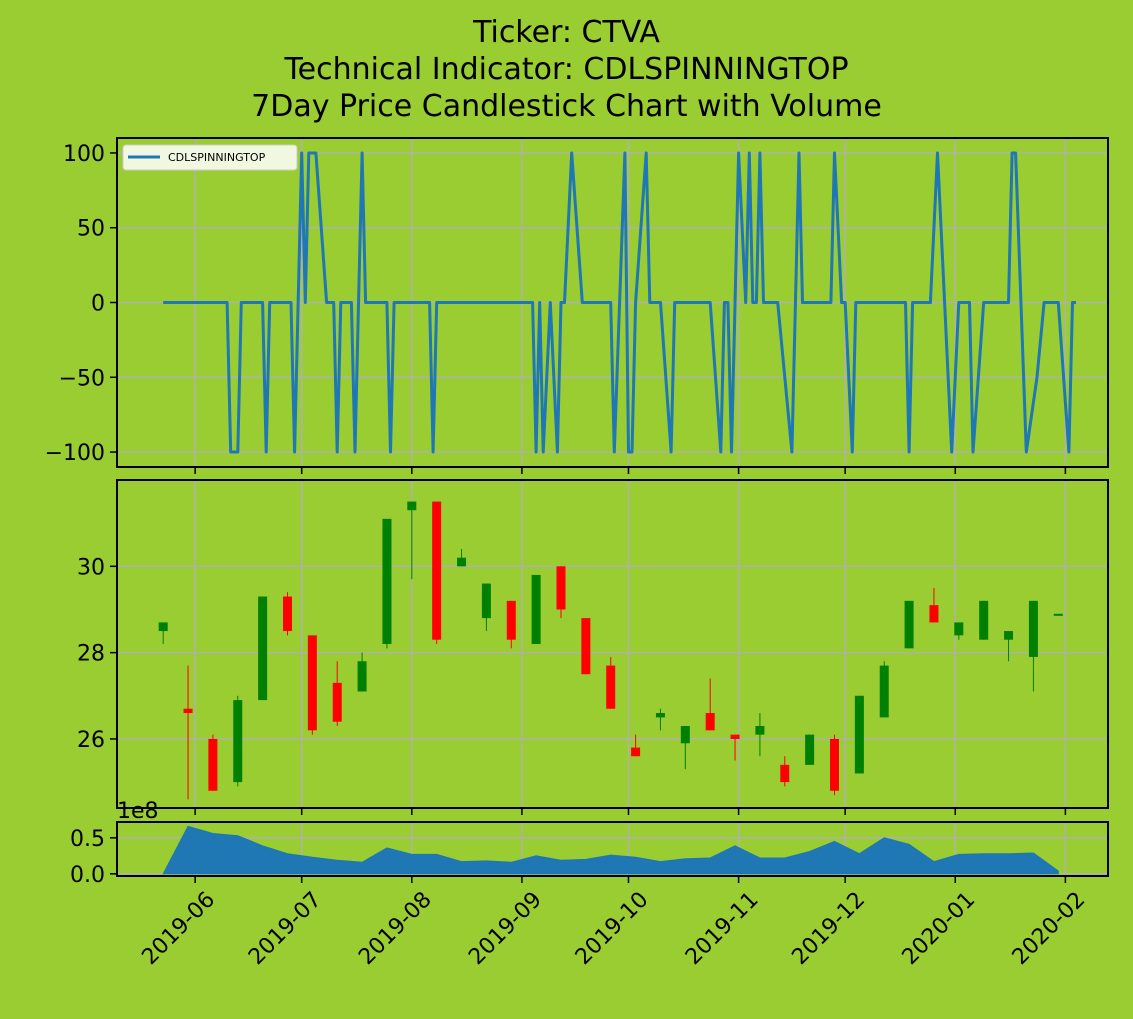  Describe the element at coordinates (84, 154) in the screenshot. I see `y-tick-label: 100` at that location.